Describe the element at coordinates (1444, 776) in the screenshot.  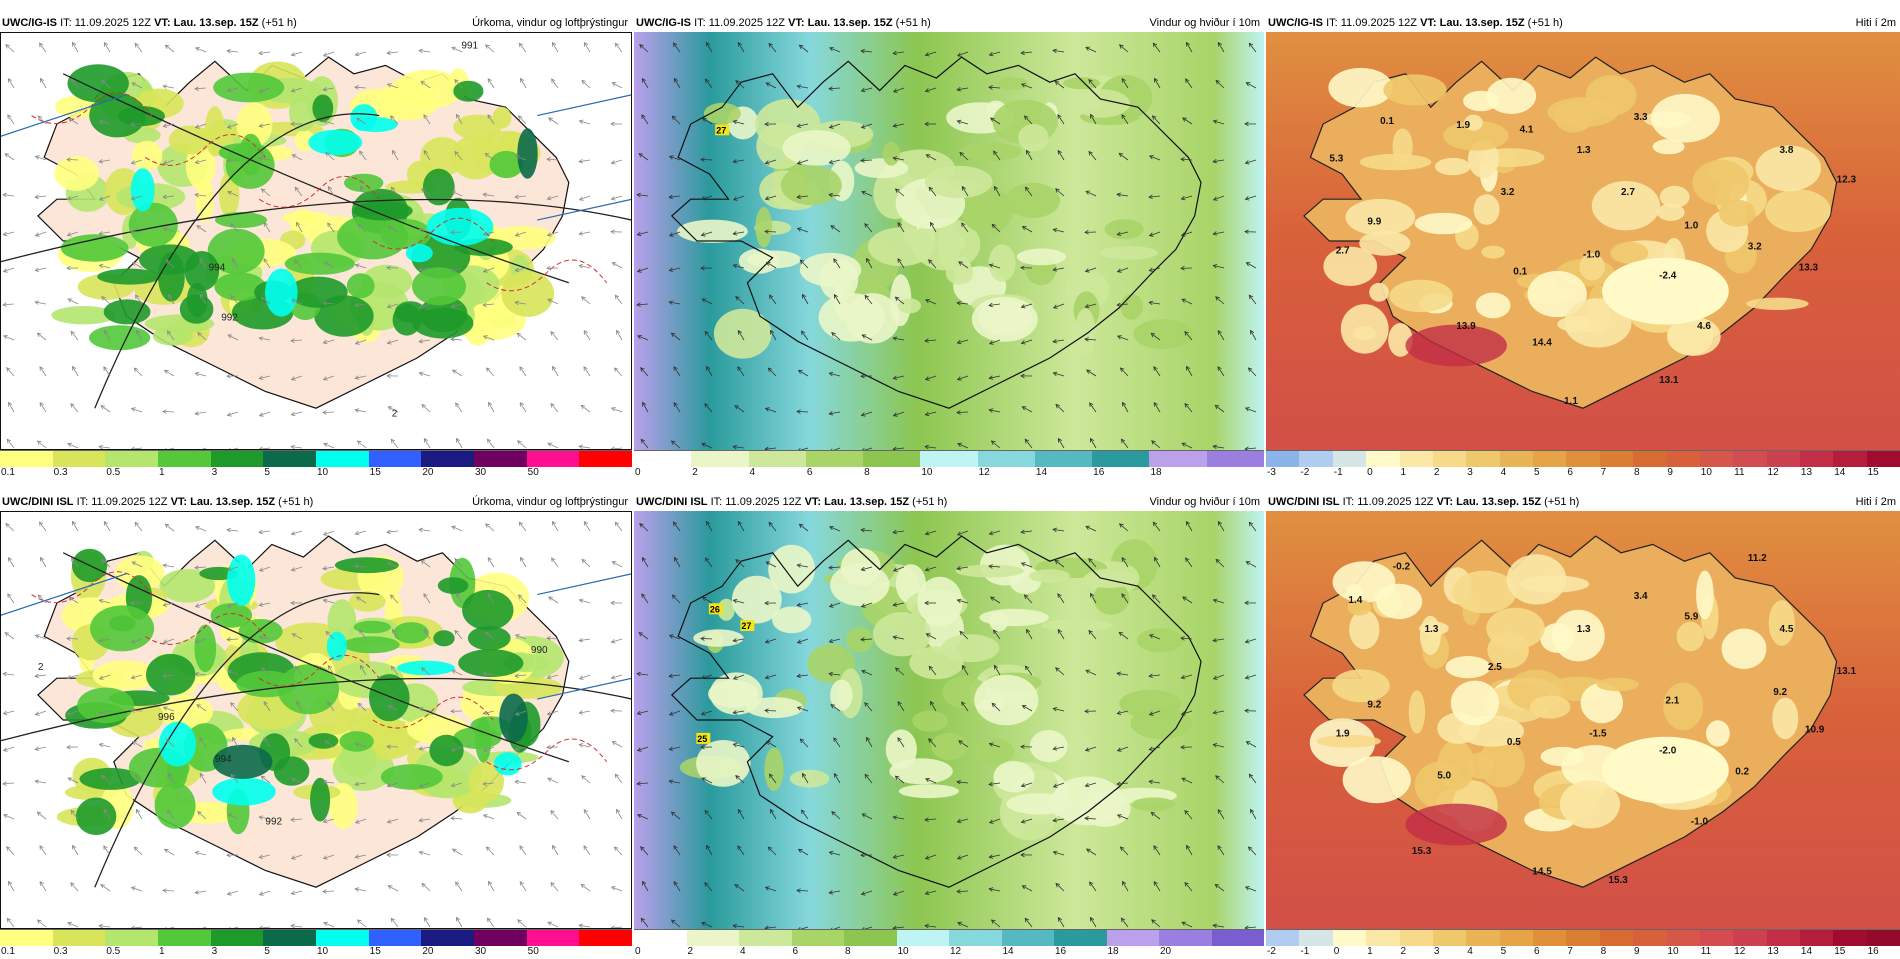
I see `temperature-value: 5.0` at that location.